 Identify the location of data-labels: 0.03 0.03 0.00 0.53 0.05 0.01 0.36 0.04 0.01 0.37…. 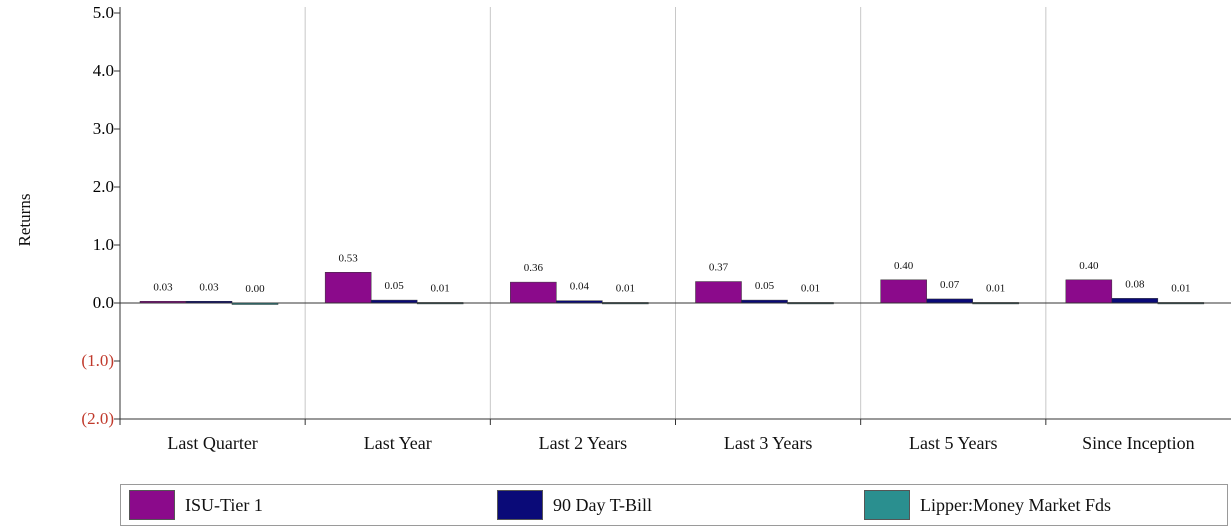
(671, 273).